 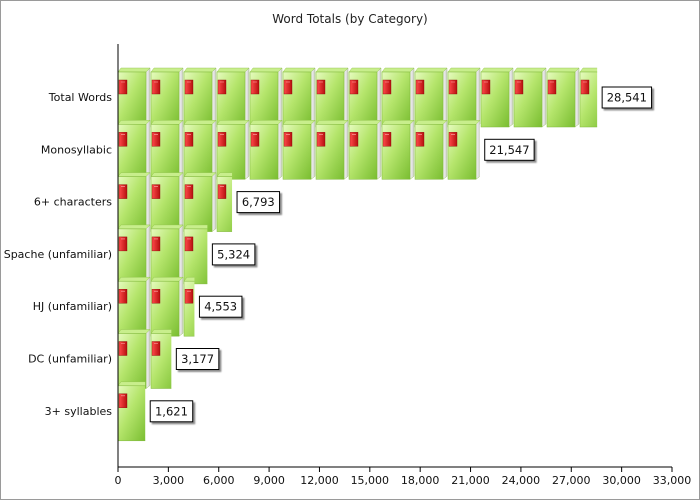 I want to click on category-label: Monosyllabic, so click(x=76, y=149).